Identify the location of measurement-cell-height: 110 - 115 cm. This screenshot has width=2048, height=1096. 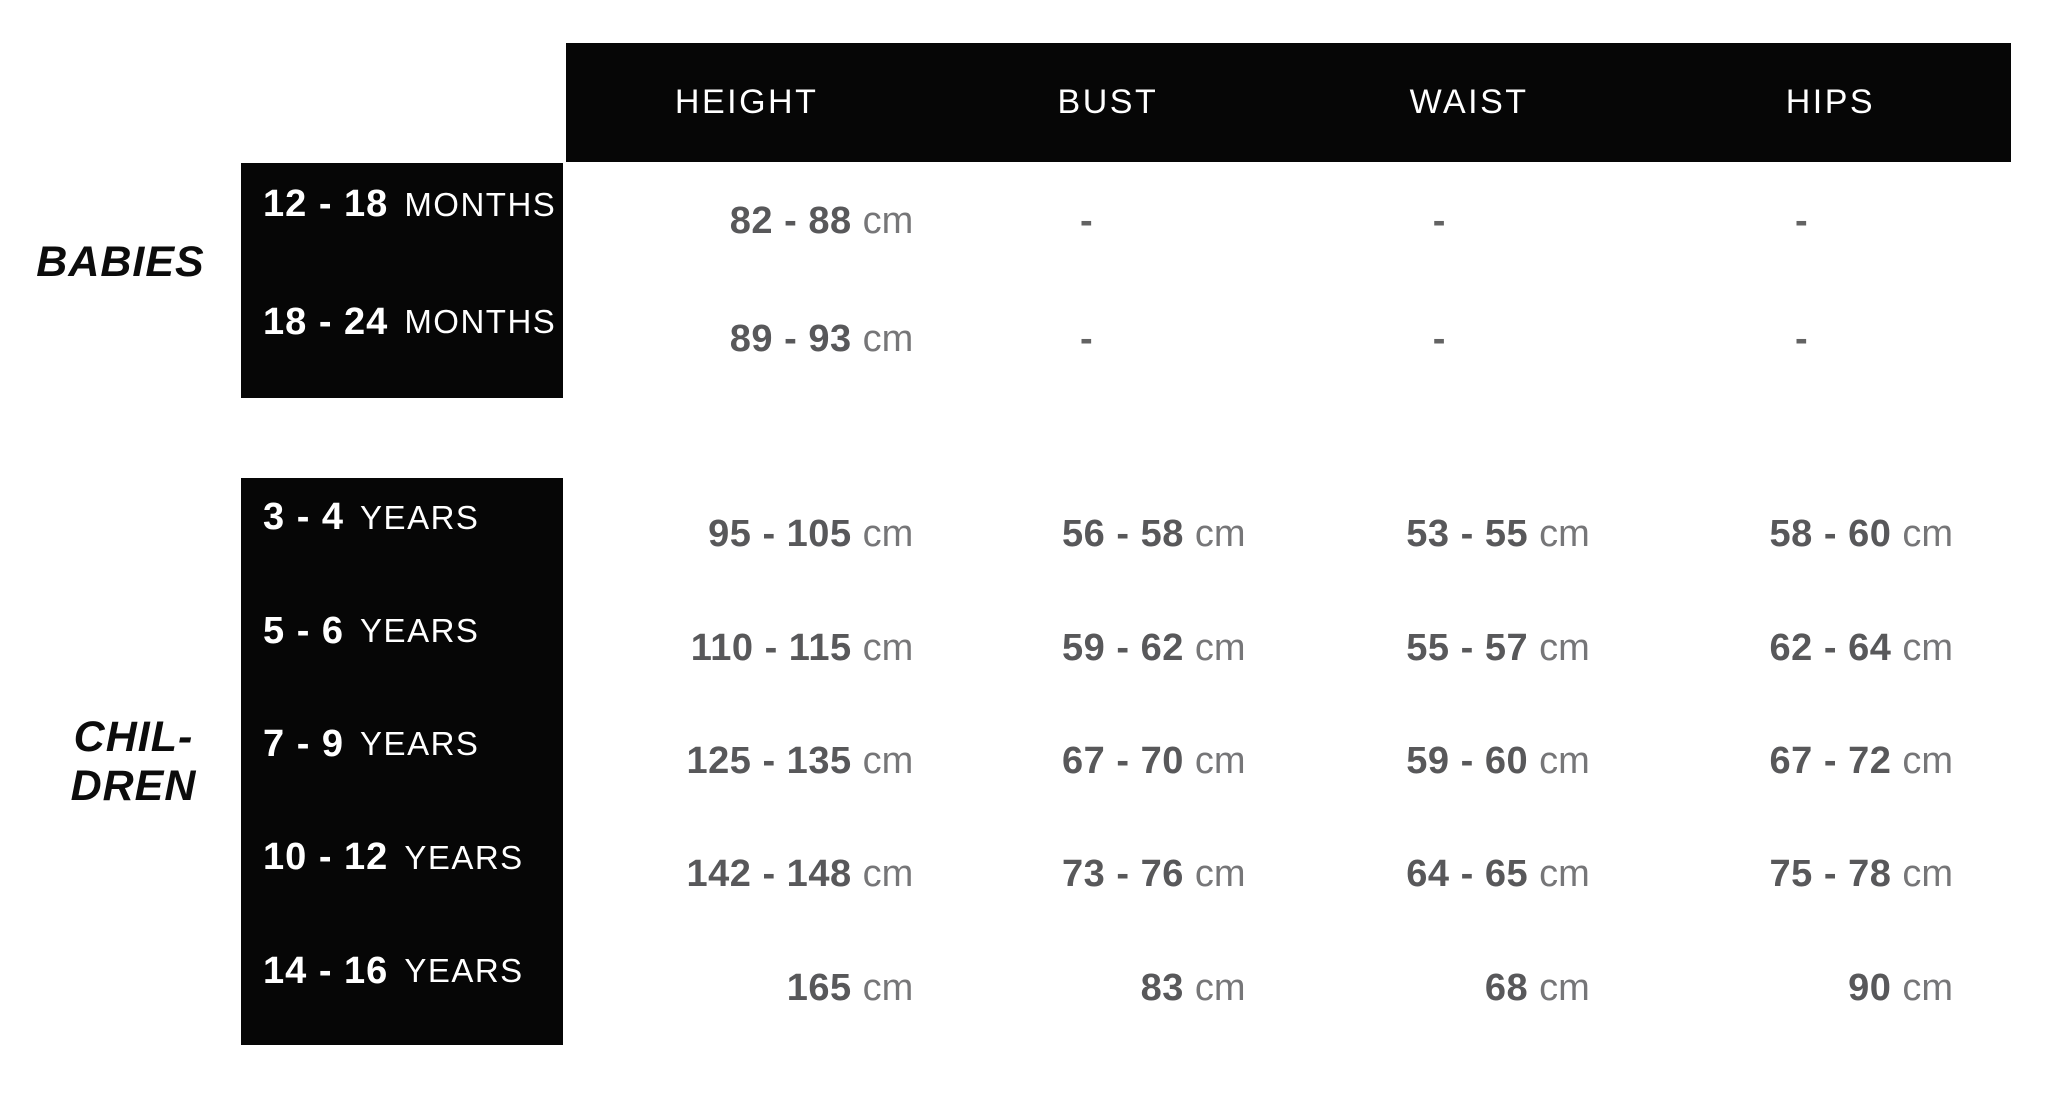
(746, 647).